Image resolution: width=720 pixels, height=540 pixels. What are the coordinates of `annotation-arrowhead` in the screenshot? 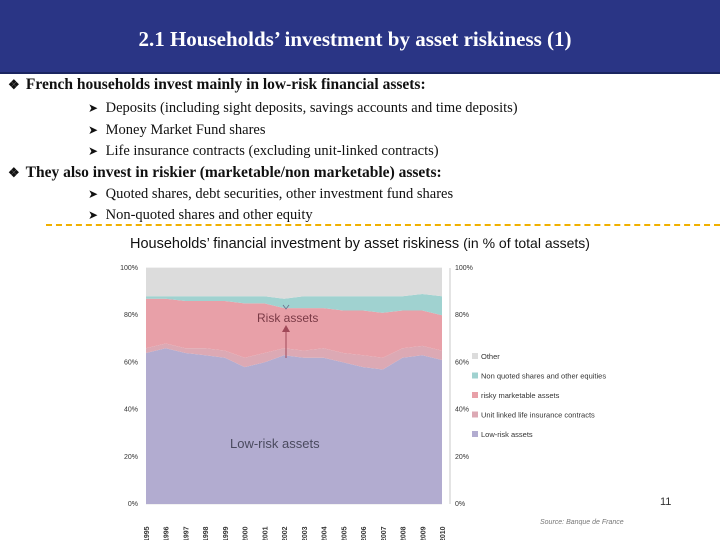 It's located at (286, 328).